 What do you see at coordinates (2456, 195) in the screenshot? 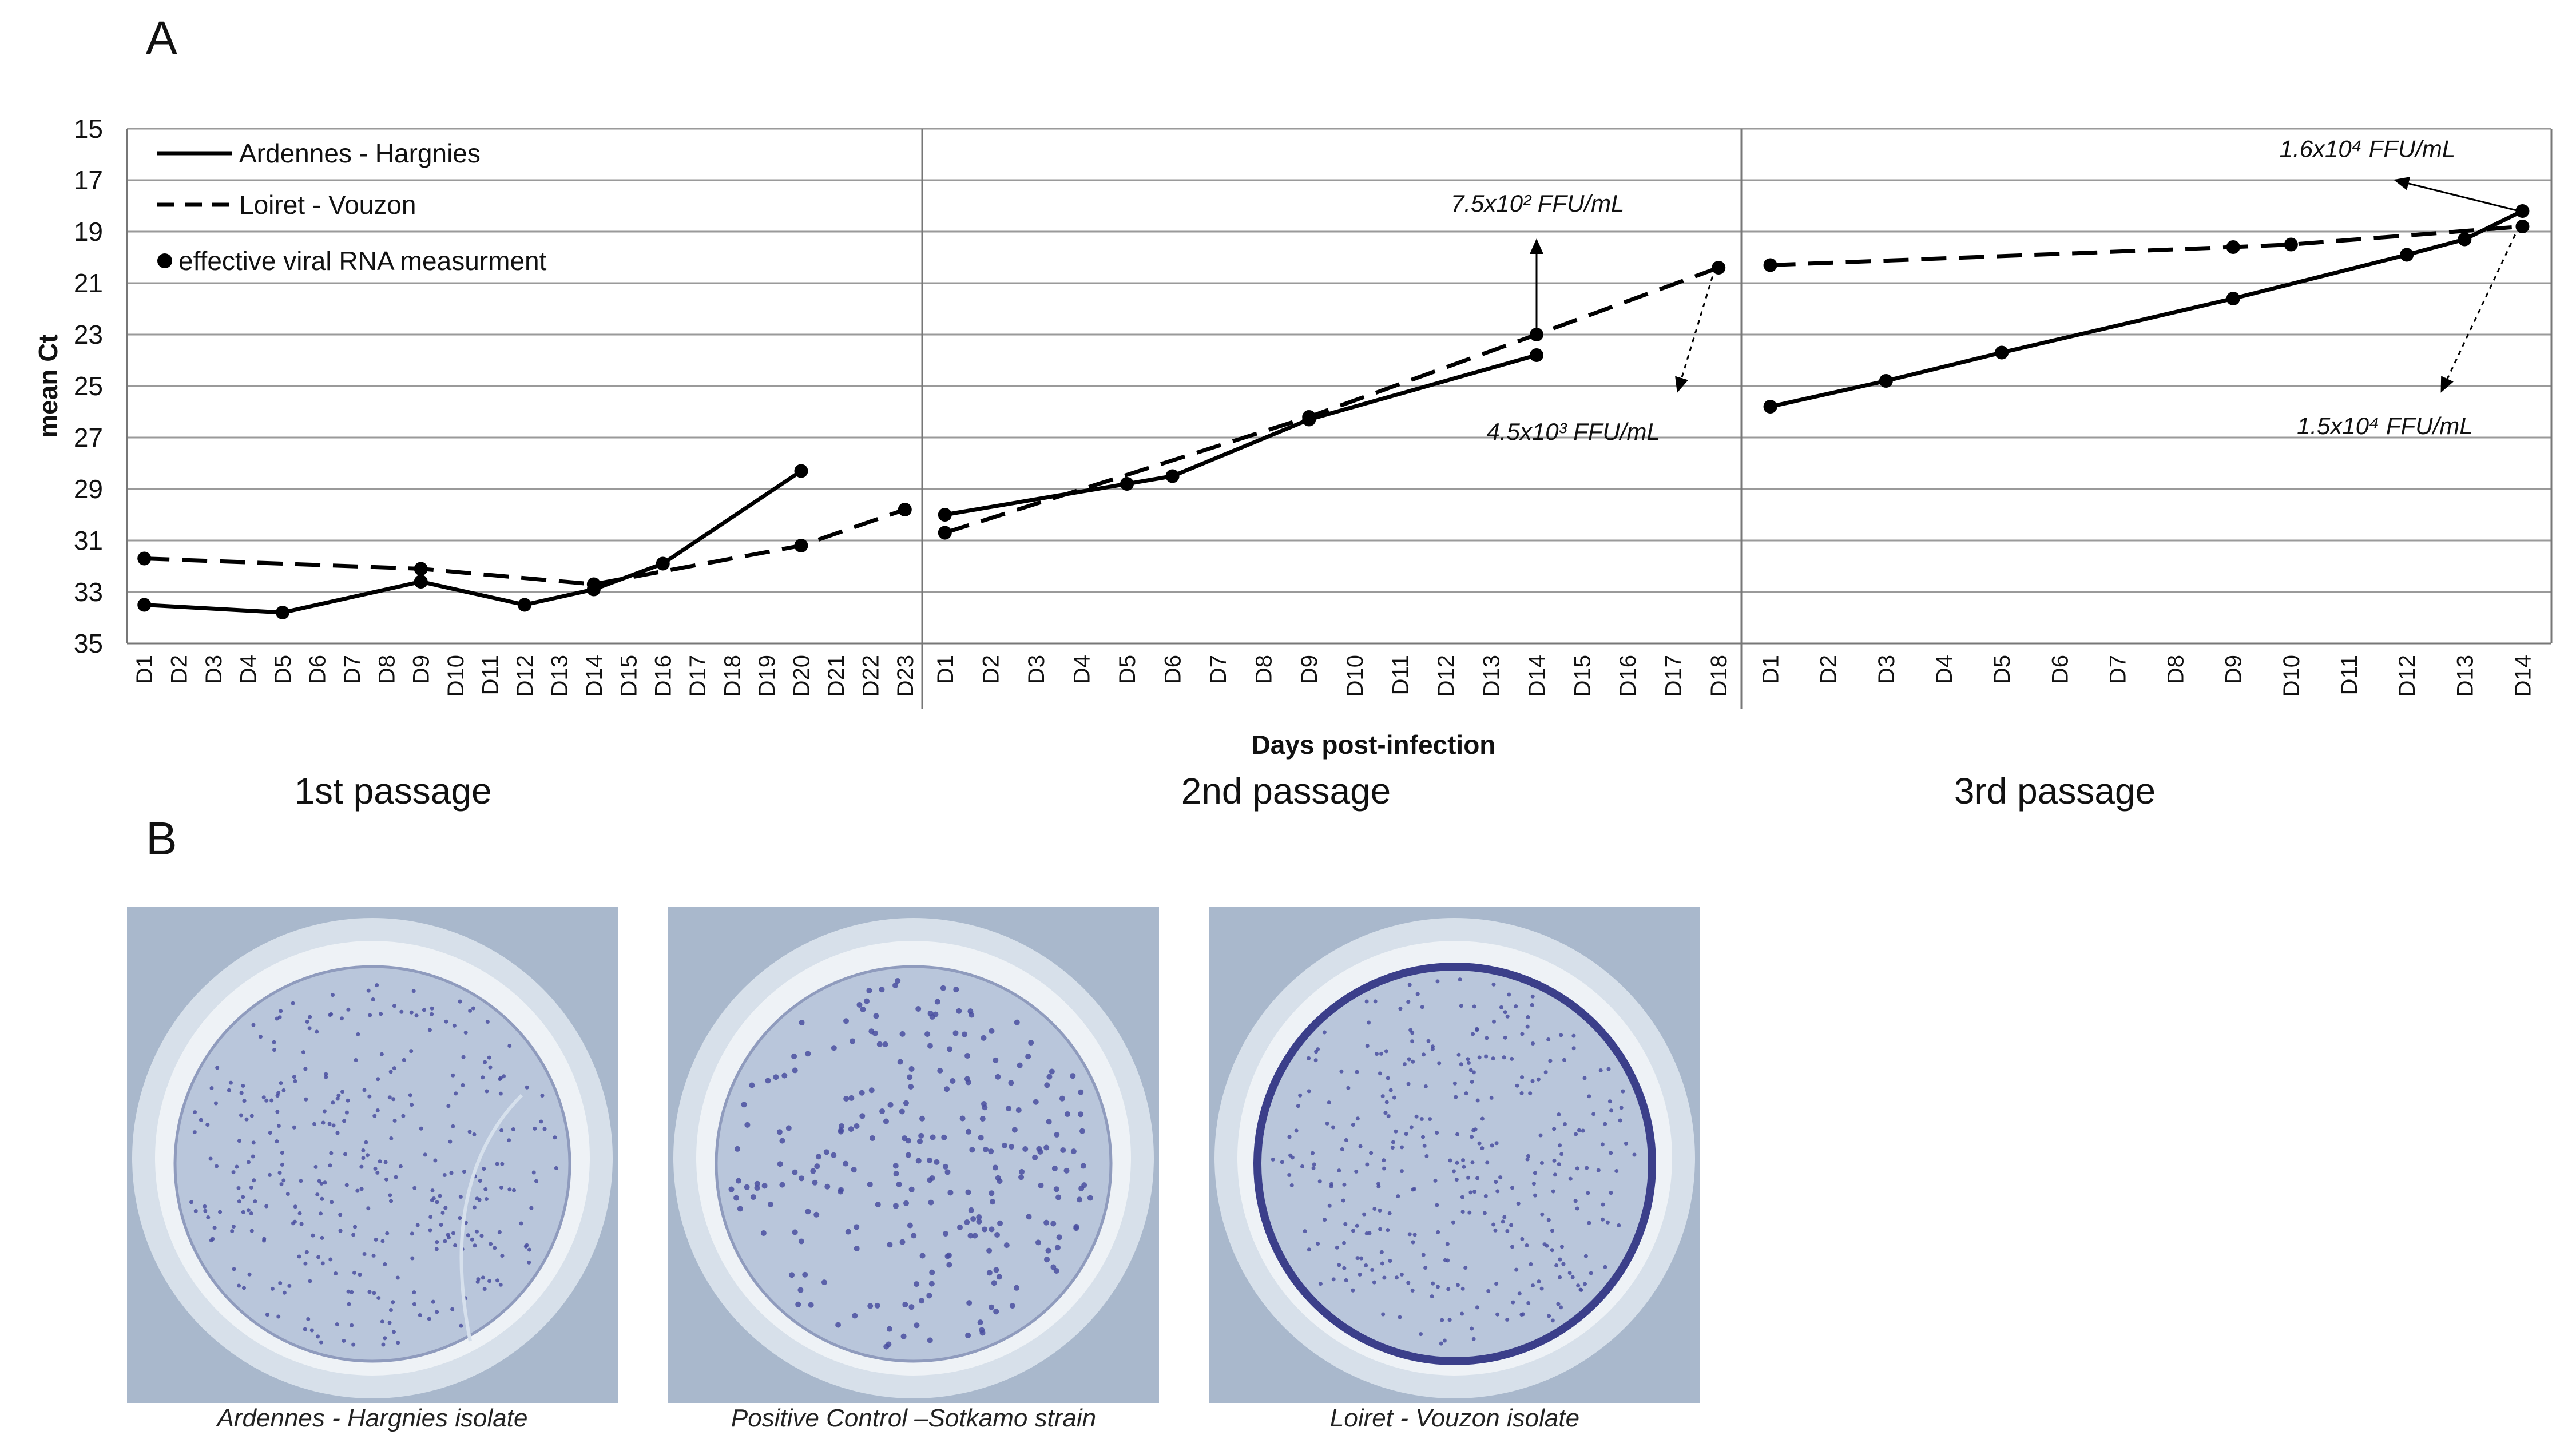
I see `annotation-arrow` at bounding box center [2456, 195].